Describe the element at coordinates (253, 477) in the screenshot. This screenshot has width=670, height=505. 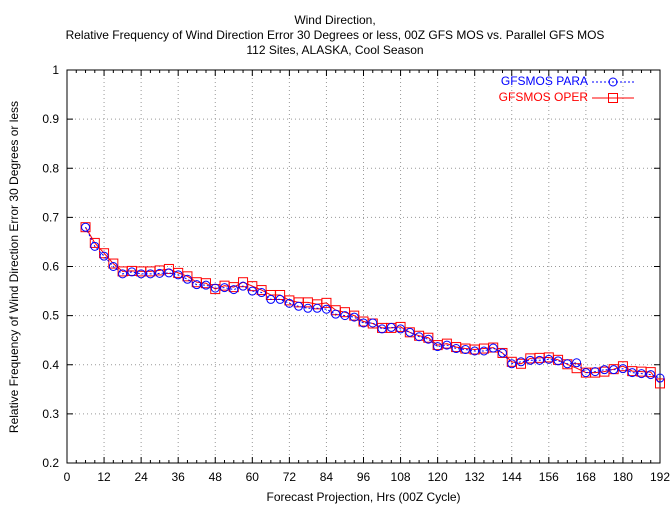
I see `x-tick-label: 60` at that location.